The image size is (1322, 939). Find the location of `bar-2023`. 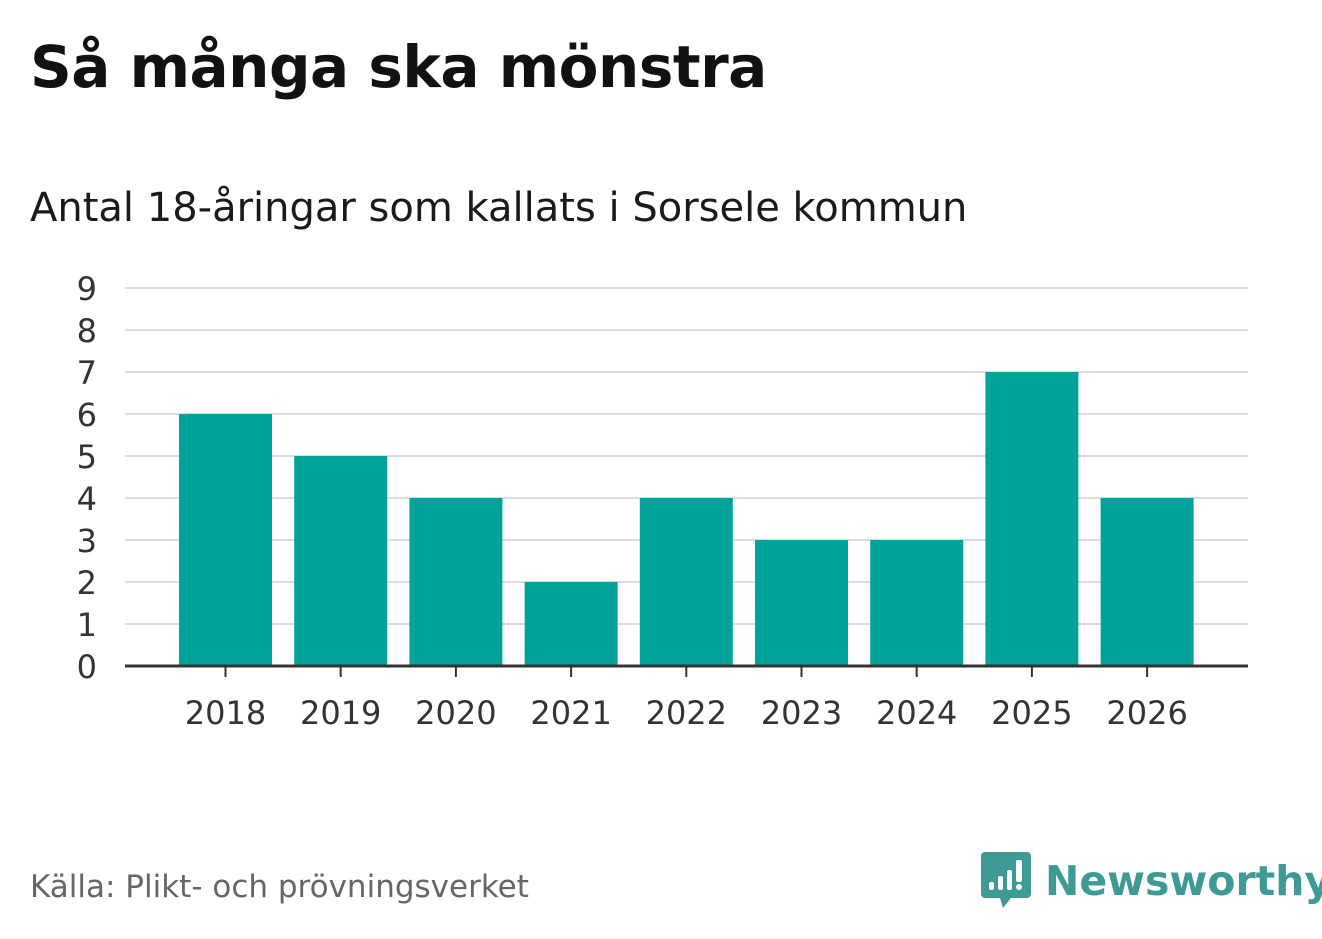

bar-2023 is located at coordinates (801, 603).